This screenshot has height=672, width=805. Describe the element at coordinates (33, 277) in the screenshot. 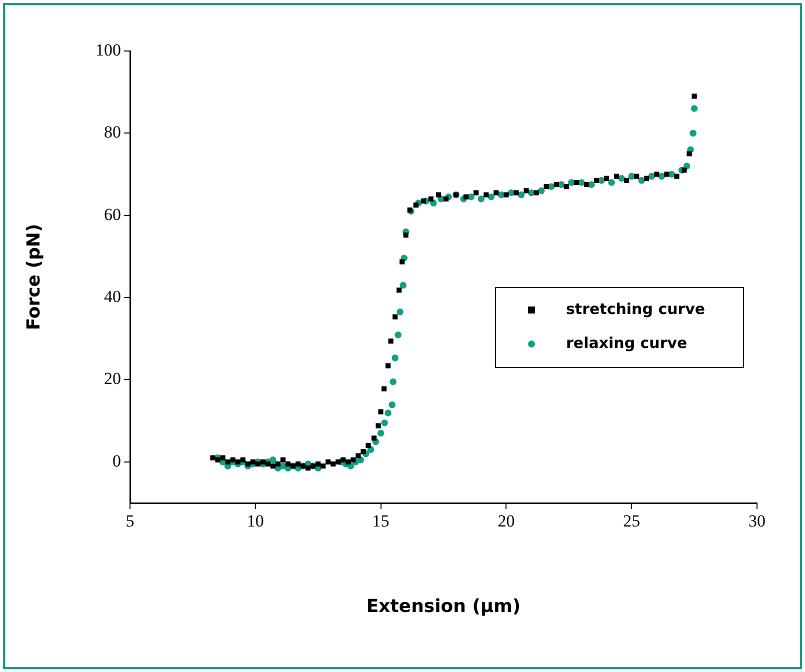

I see `y-axis-title: Force (pN)` at that location.